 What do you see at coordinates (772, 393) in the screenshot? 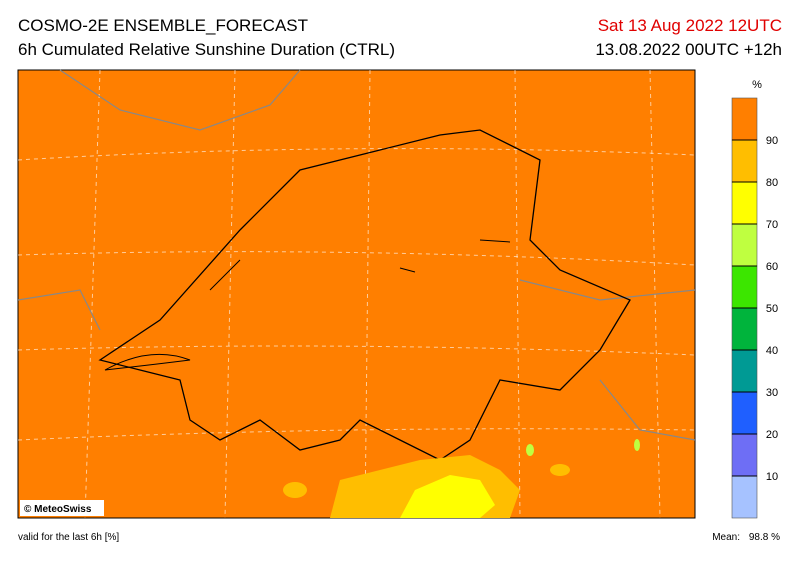
I see `legend-tick-label: 30` at bounding box center [772, 393].